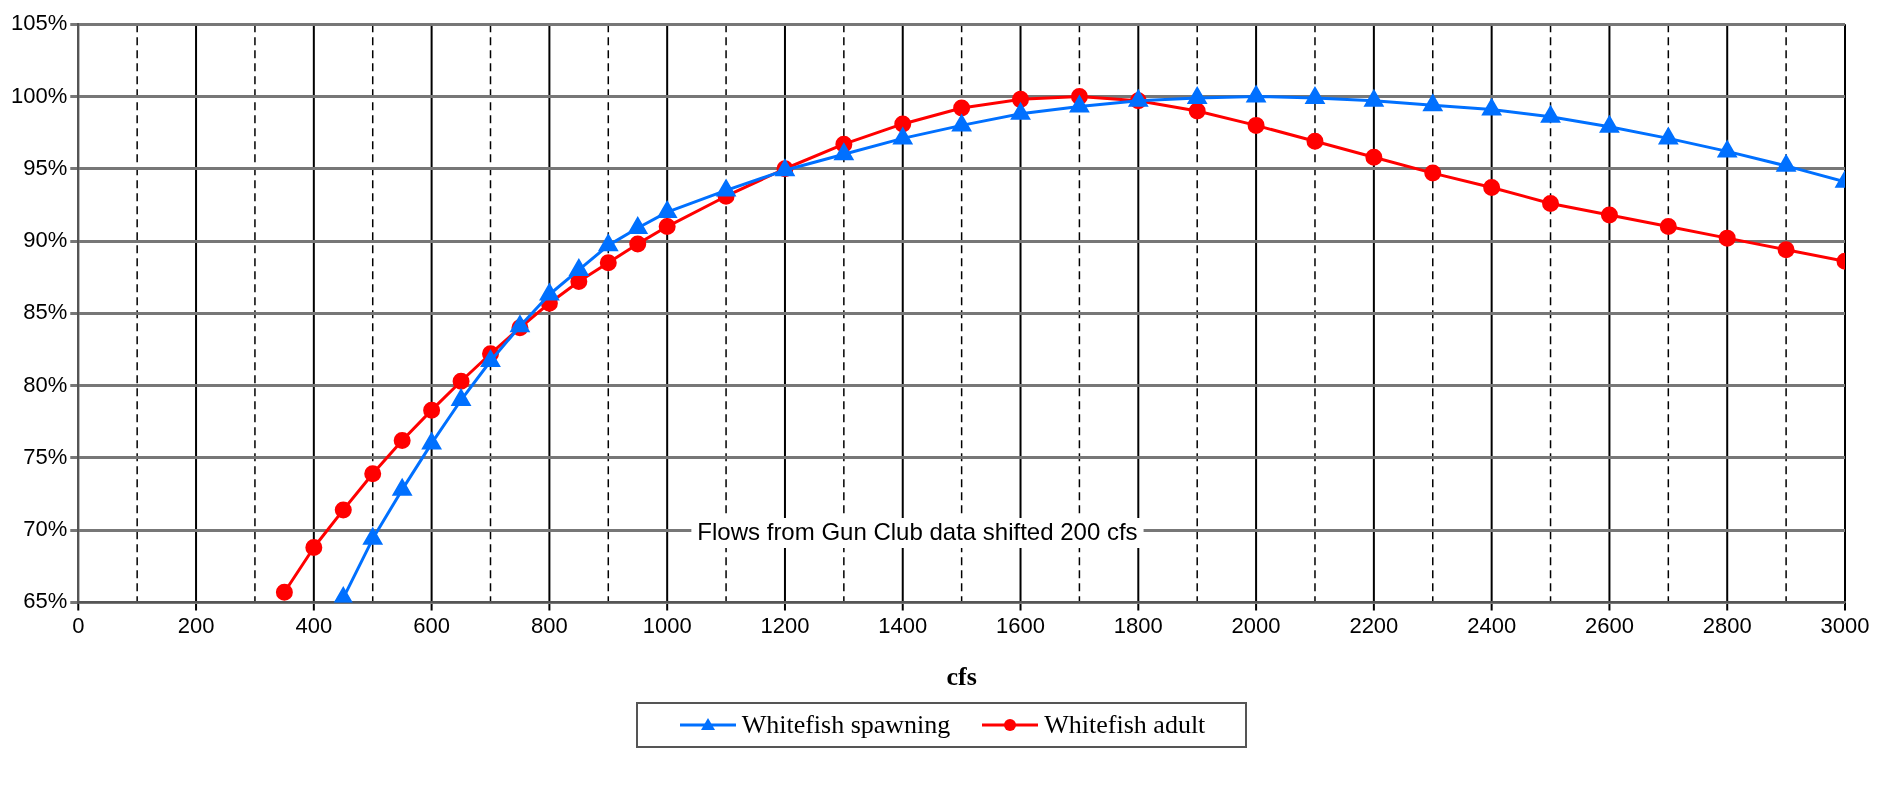 The height and width of the screenshot is (786, 1883). Describe the element at coordinates (1845, 625) in the screenshot. I see `x-tick-label: 3000` at that location.